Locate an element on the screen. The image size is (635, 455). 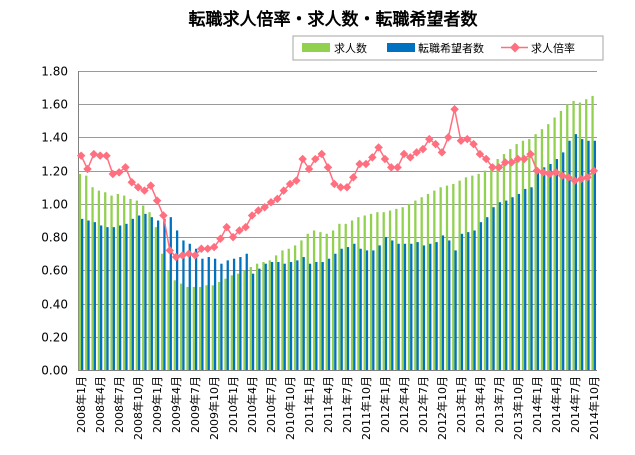
x-tick-label: 2011年1月 is located at coordinates (309, 404).